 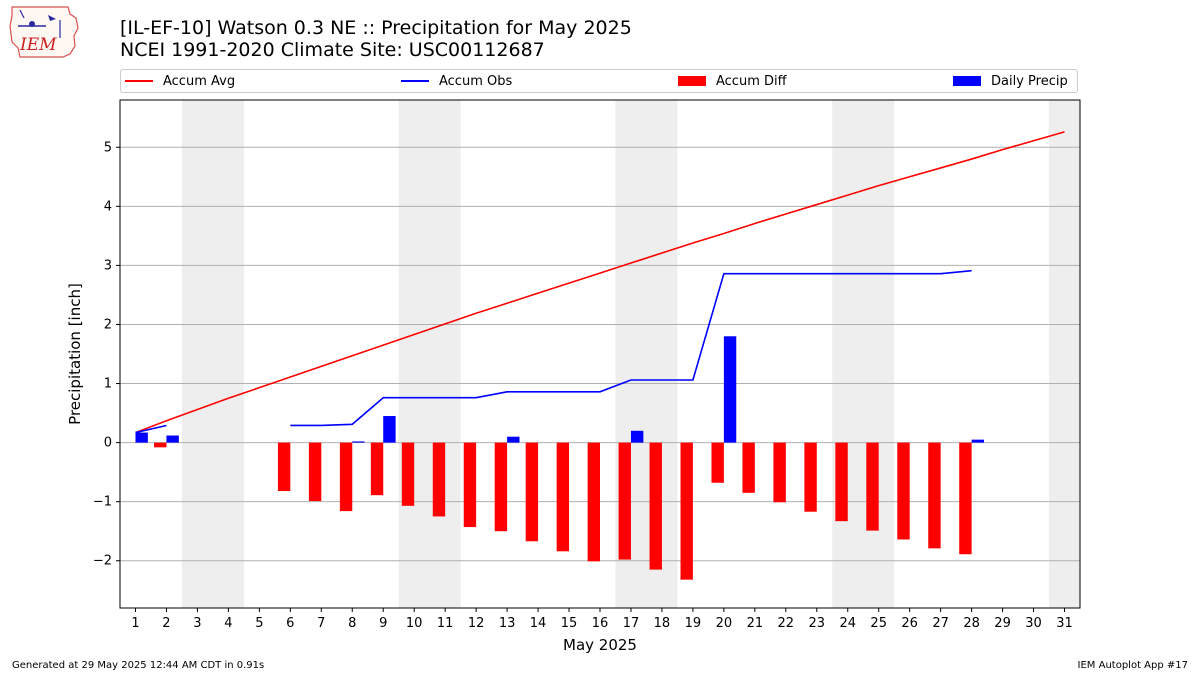 What do you see at coordinates (414, 623) in the screenshot?
I see `xtick-label-10: 10` at bounding box center [414, 623].